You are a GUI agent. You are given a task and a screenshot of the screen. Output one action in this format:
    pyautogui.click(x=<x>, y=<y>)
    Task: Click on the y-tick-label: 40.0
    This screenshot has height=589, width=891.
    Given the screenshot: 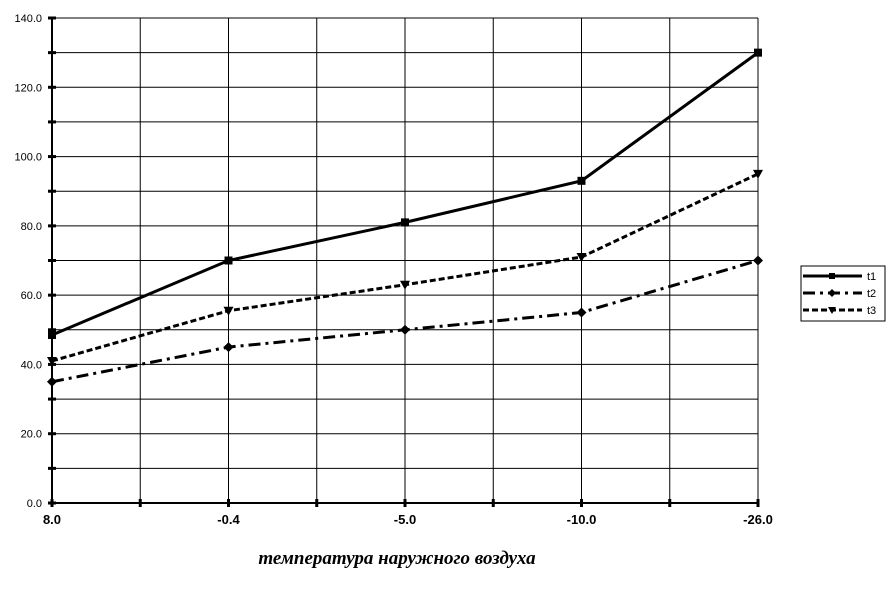 What is the action you would take?
    pyautogui.click(x=31, y=365)
    